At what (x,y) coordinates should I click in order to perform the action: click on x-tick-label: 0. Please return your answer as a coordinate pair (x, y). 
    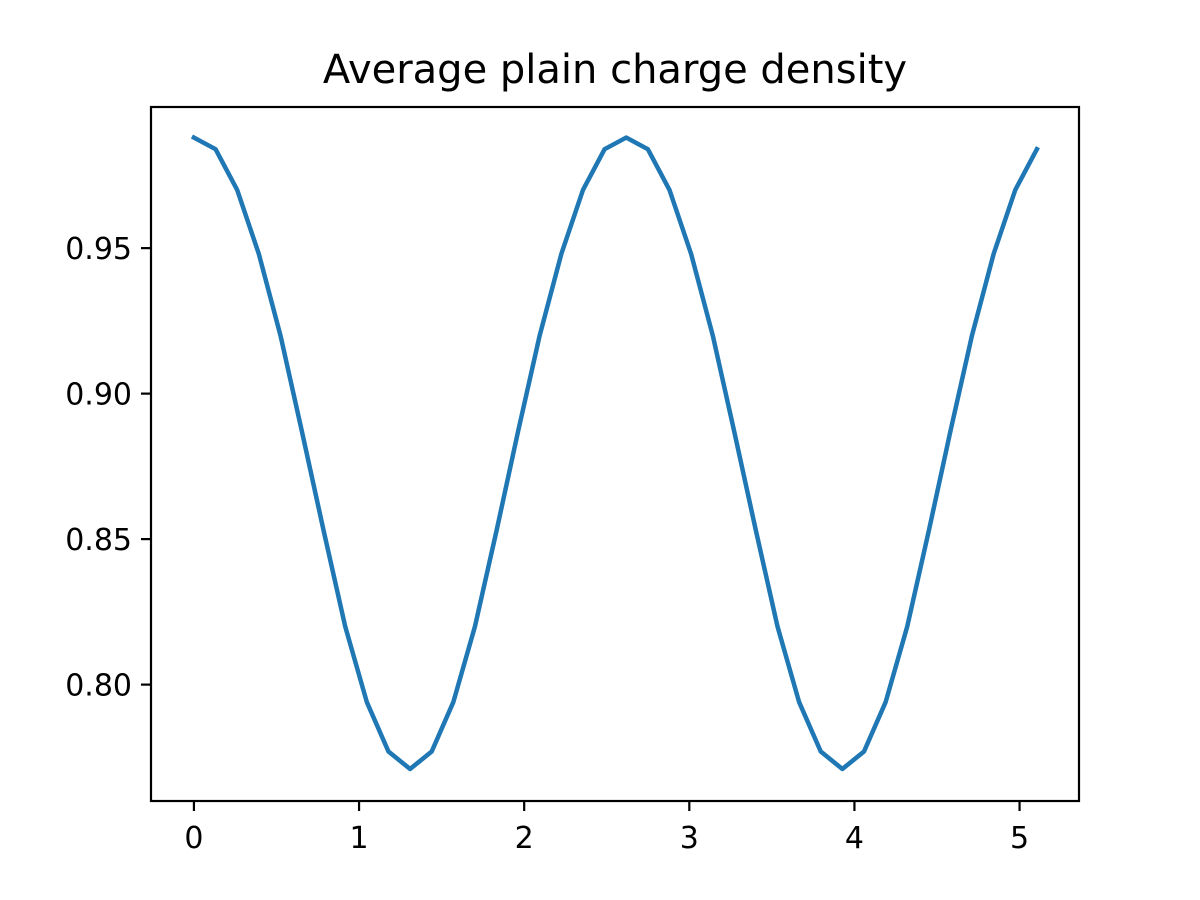
    Looking at the image, I should click on (193, 838).